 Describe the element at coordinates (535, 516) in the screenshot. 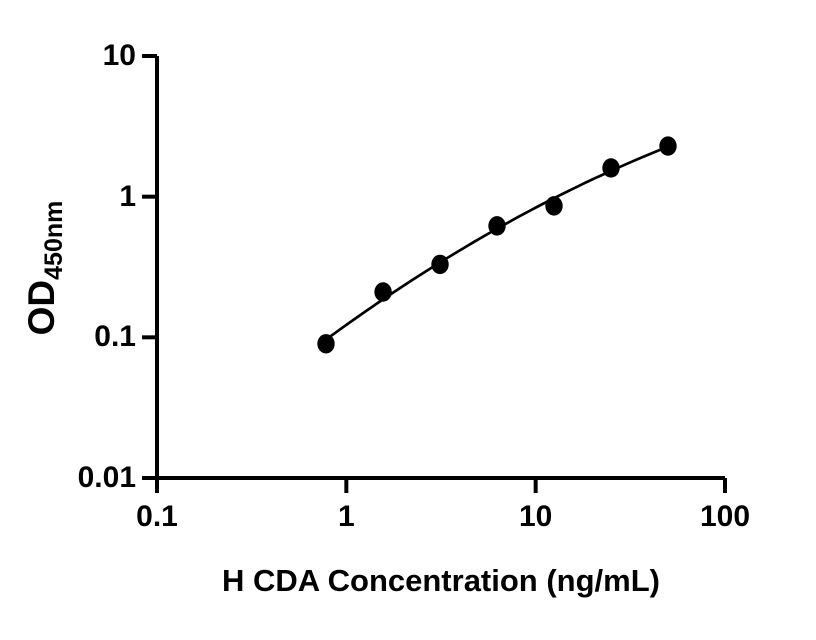

I see `x-tick-label-10: 10` at that location.